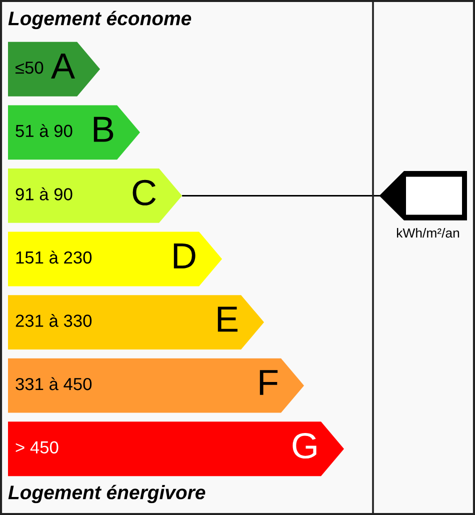 Image resolution: width=475 pixels, height=515 pixels. What do you see at coordinates (44, 131) in the screenshot?
I see `annotation: 51 à 90` at bounding box center [44, 131].